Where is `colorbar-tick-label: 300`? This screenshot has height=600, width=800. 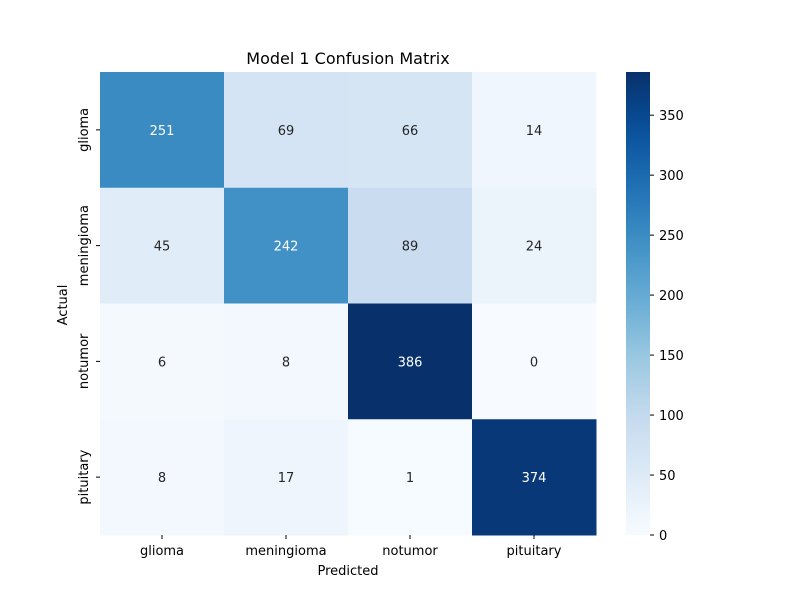
colorbar-tick-label: 300 is located at coordinates (671, 176).